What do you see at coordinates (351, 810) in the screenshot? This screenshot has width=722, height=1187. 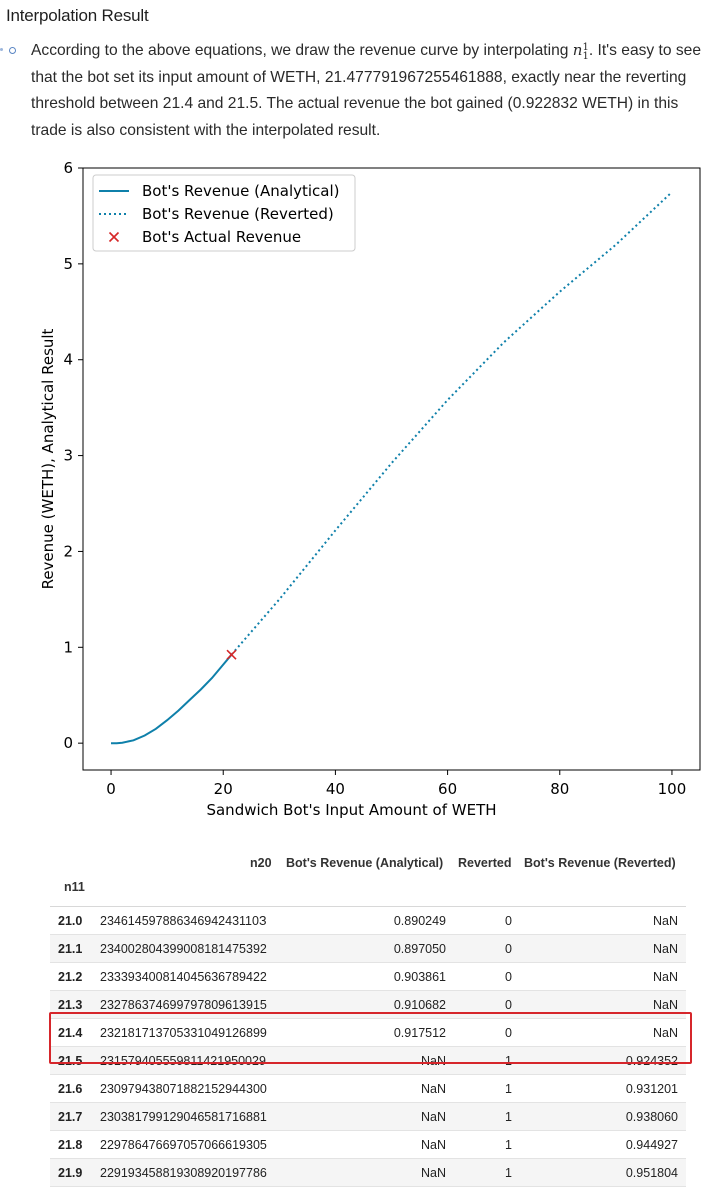 I see `x-axis-label: Sandwich Bot's Input Amount of WETH` at bounding box center [351, 810].